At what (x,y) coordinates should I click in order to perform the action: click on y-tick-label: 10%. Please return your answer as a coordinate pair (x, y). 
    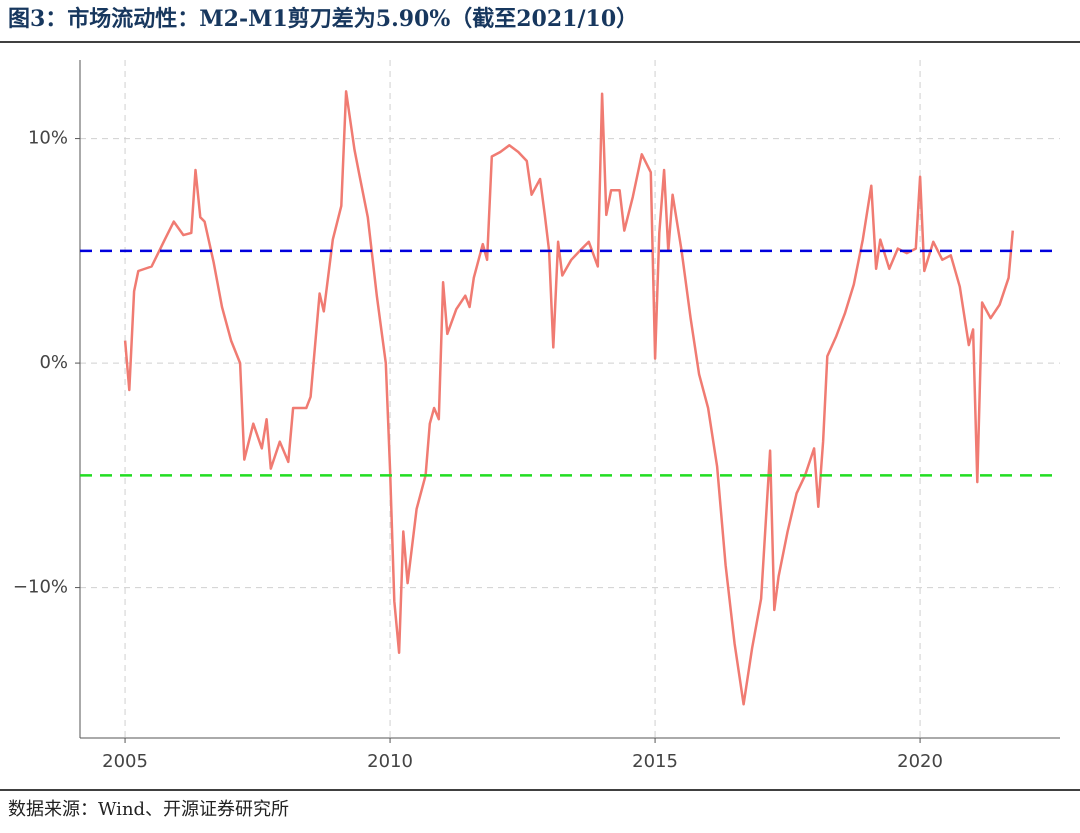
    Looking at the image, I should click on (48, 138).